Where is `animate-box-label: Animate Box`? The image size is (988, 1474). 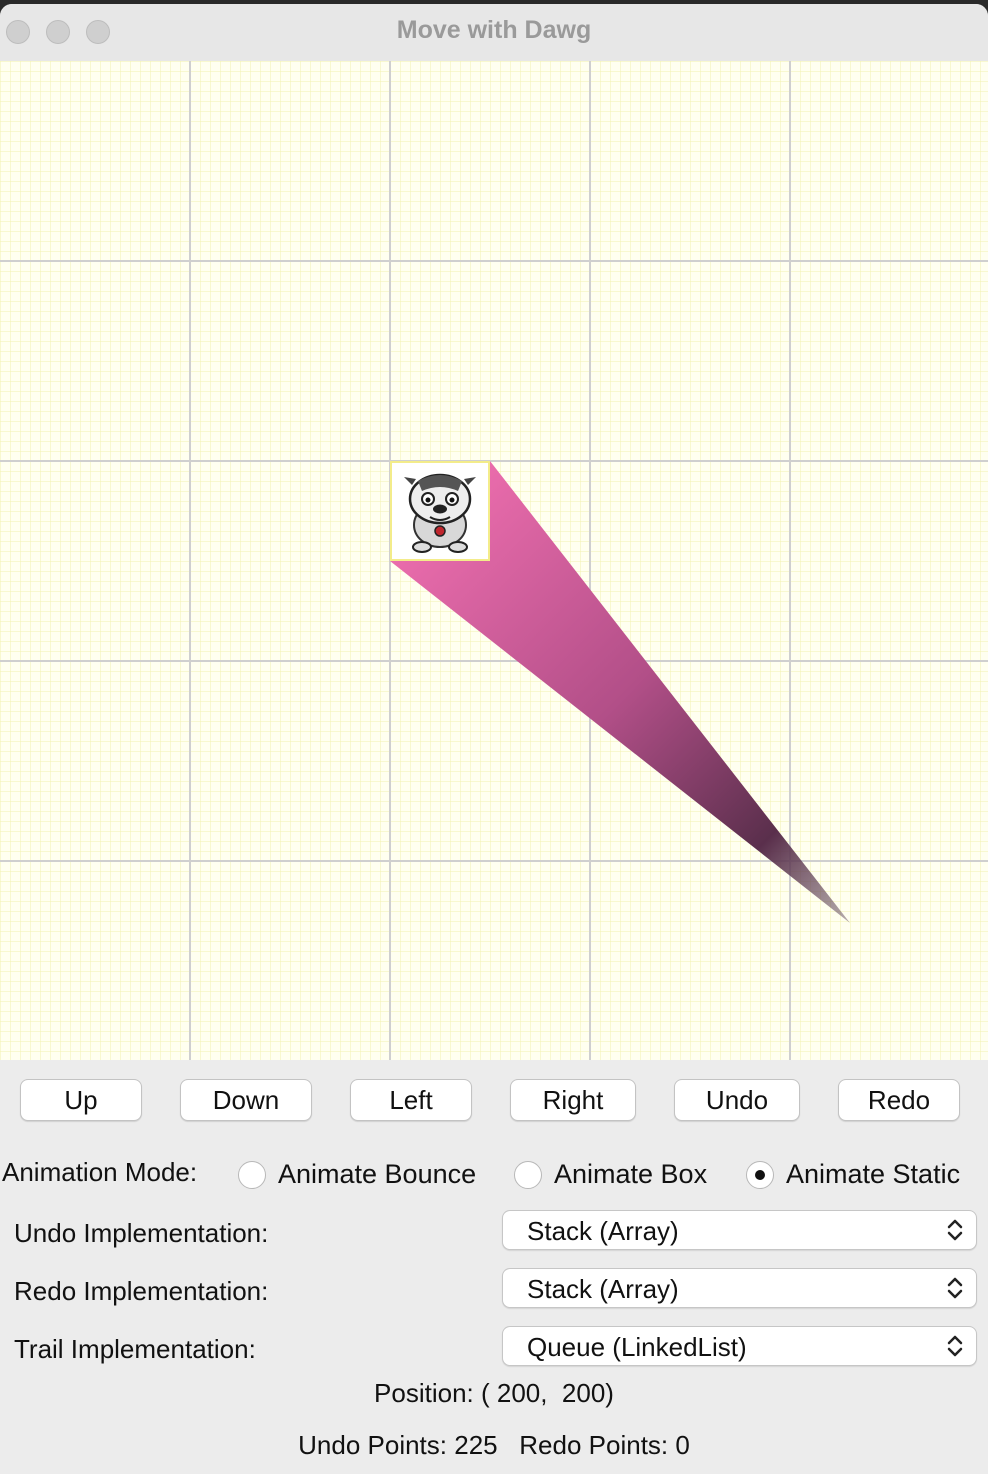
animate-box-label: Animate Box is located at coordinates (631, 1174).